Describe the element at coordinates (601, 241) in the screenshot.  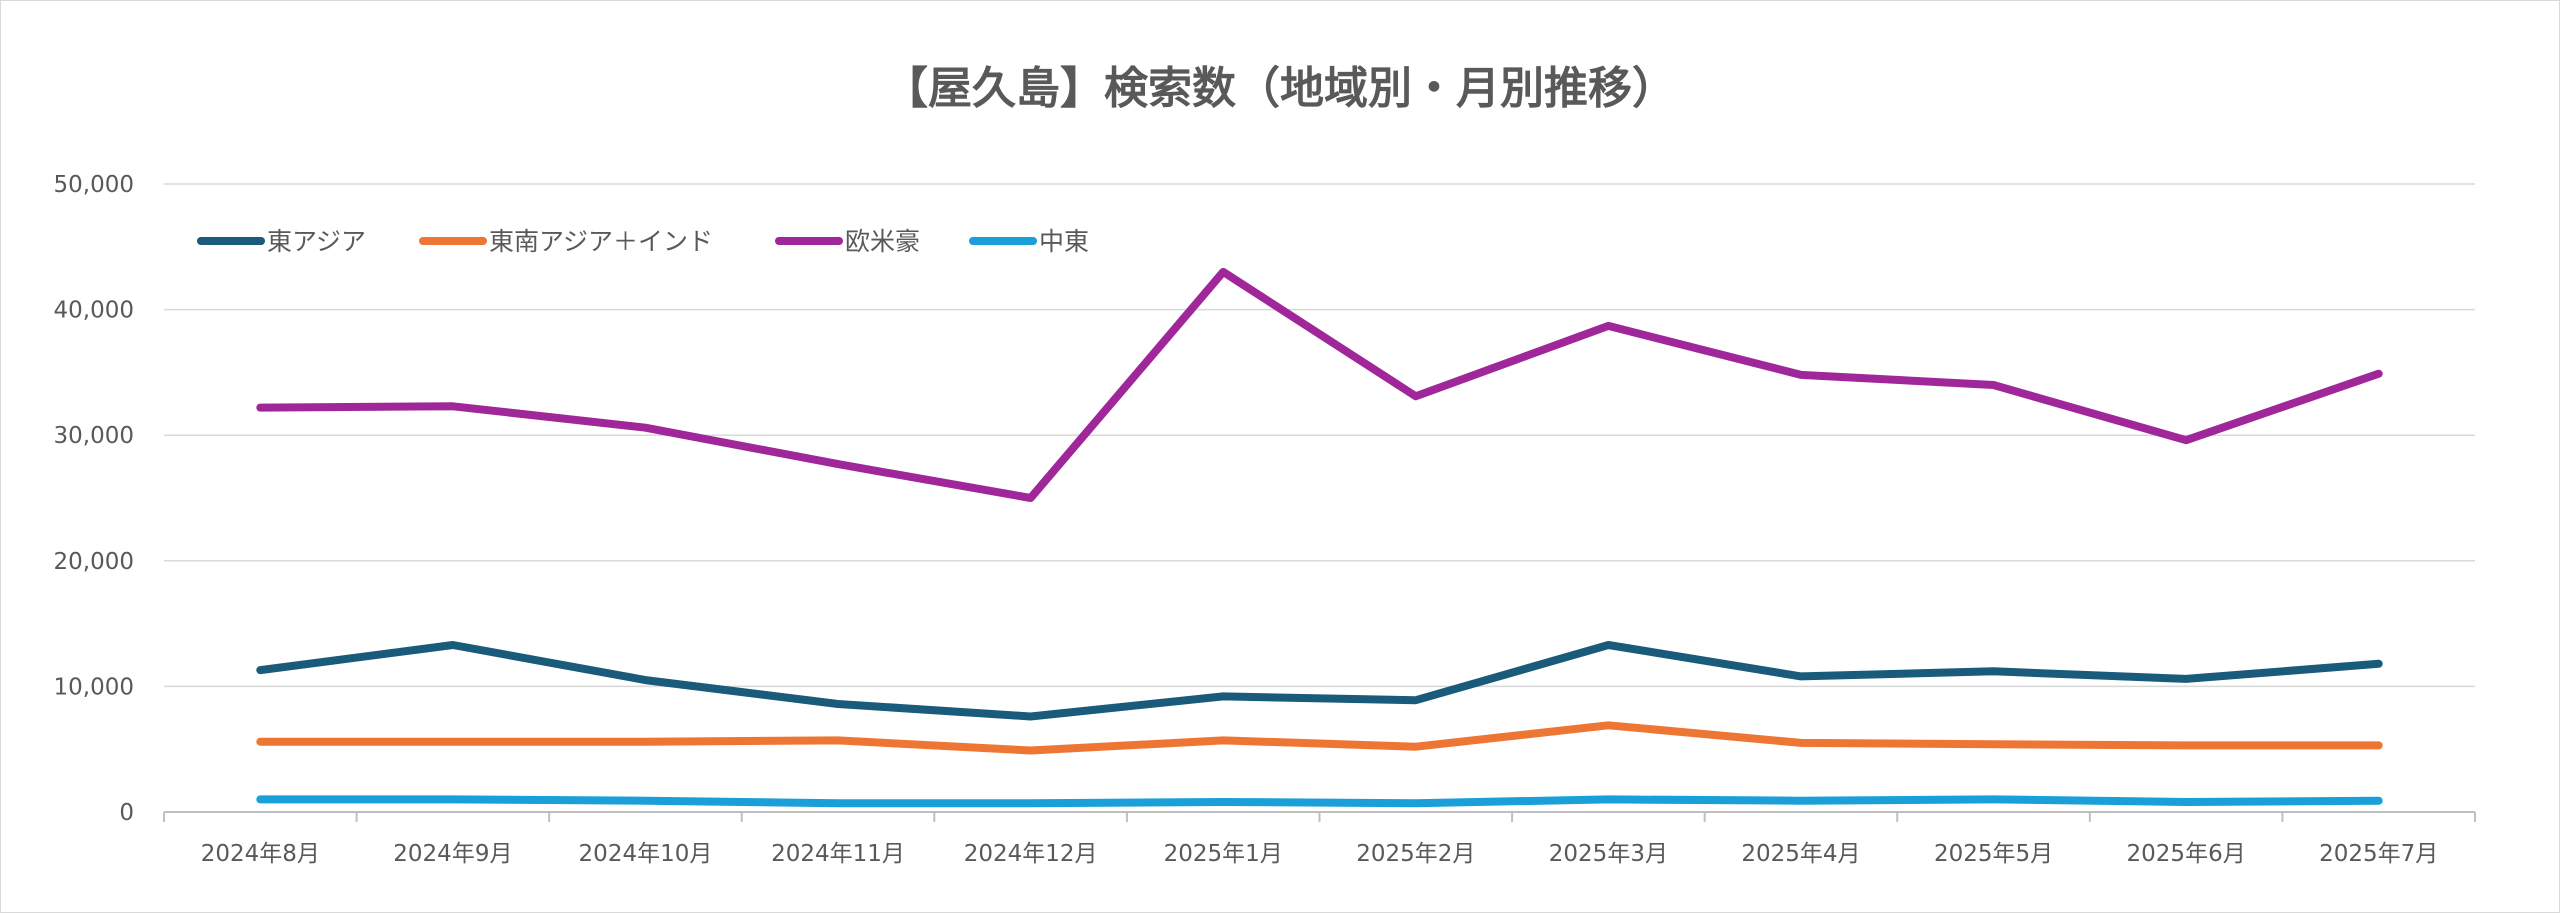
I see `legend-label: 東南アジア＋インド` at that location.